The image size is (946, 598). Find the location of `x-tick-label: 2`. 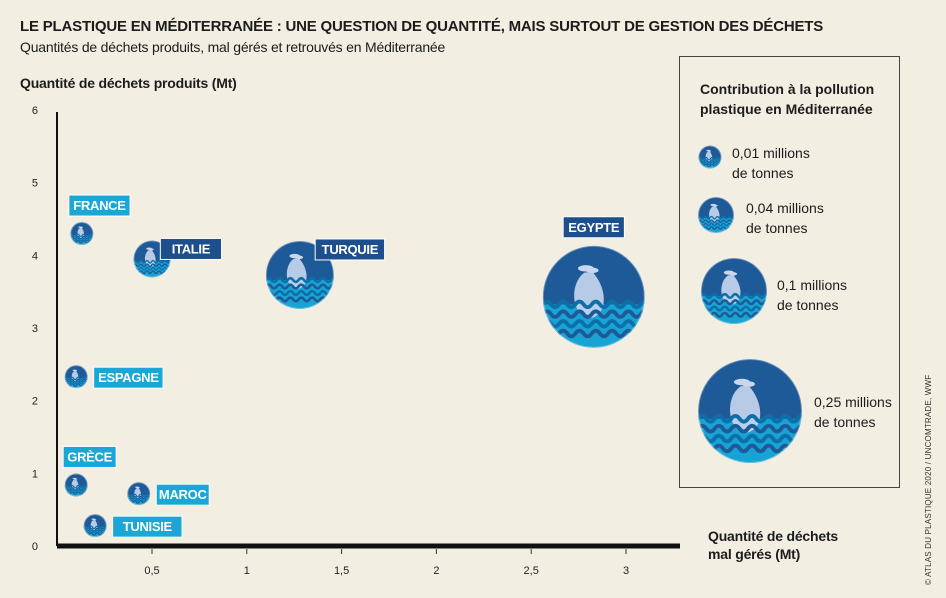

x-tick-label: 2 is located at coordinates (436, 571).